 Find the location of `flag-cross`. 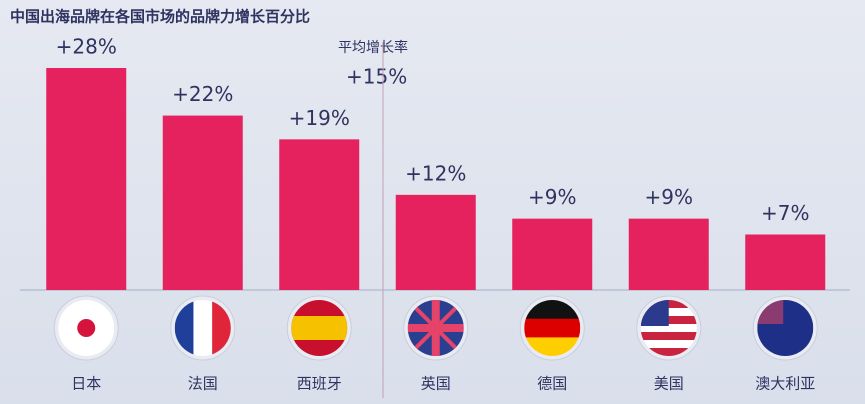

flag-cross is located at coordinates (435, 328).